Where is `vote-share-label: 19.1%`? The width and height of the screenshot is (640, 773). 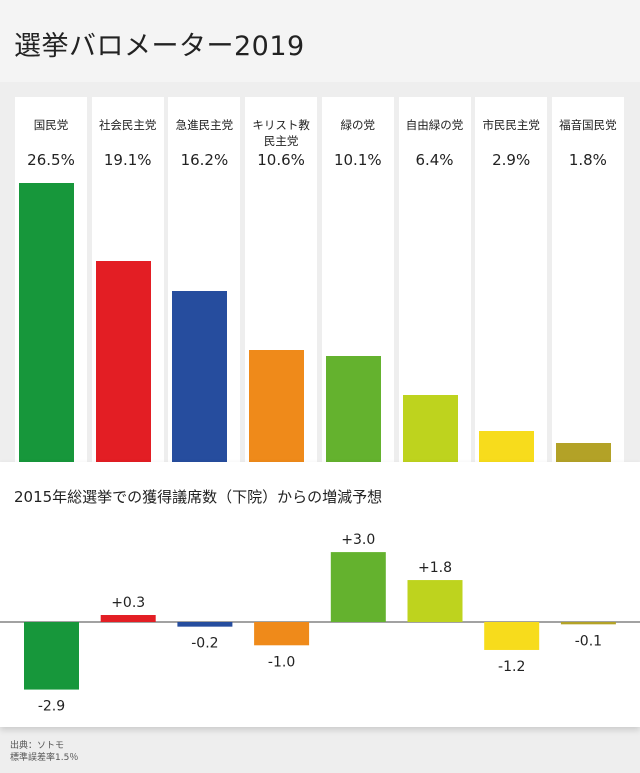 vote-share-label: 19.1% is located at coordinates (127, 160).